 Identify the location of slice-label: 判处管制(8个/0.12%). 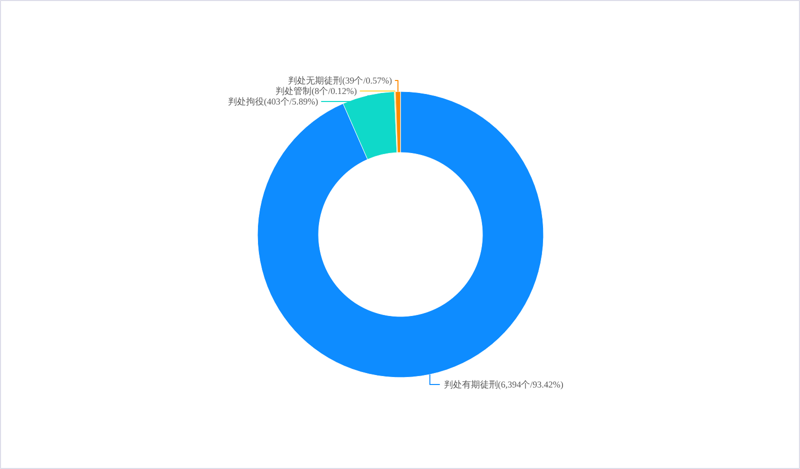
(316, 91).